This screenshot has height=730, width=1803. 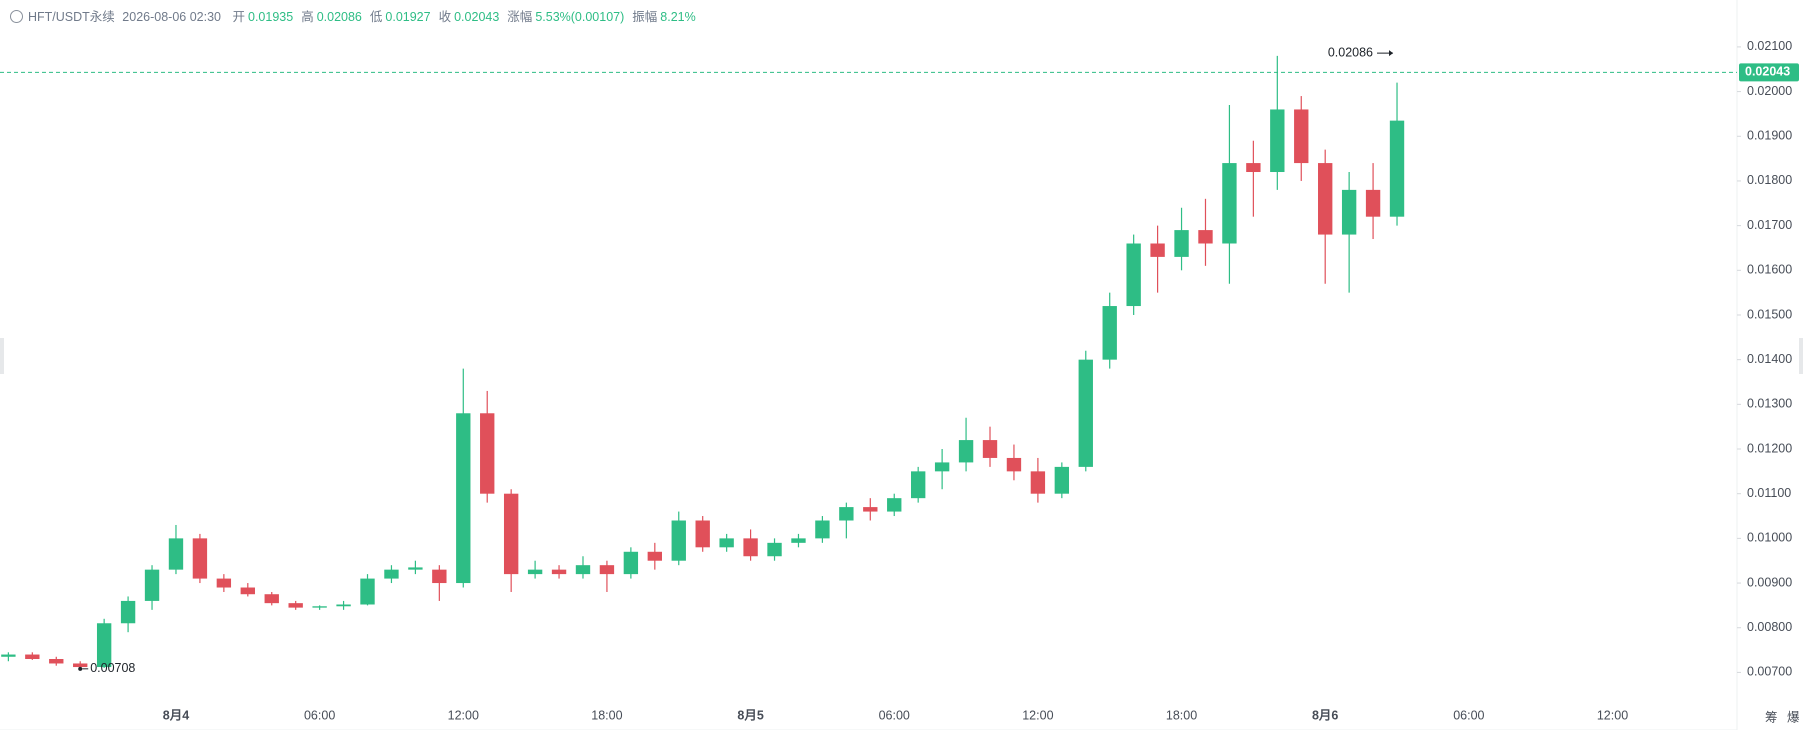 I want to click on y-tick-label: 0.02100, so click(x=1769, y=46).